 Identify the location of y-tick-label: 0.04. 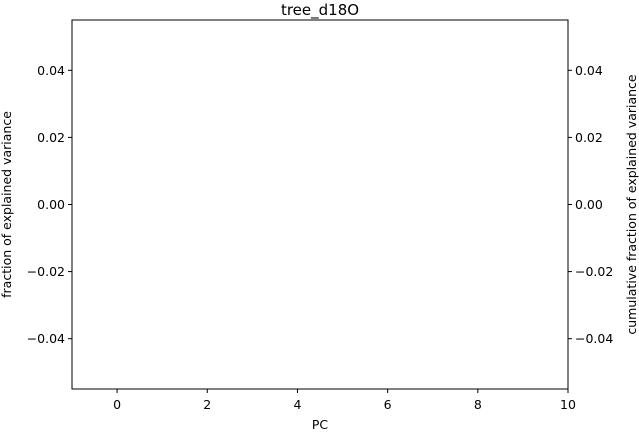
(51, 70).